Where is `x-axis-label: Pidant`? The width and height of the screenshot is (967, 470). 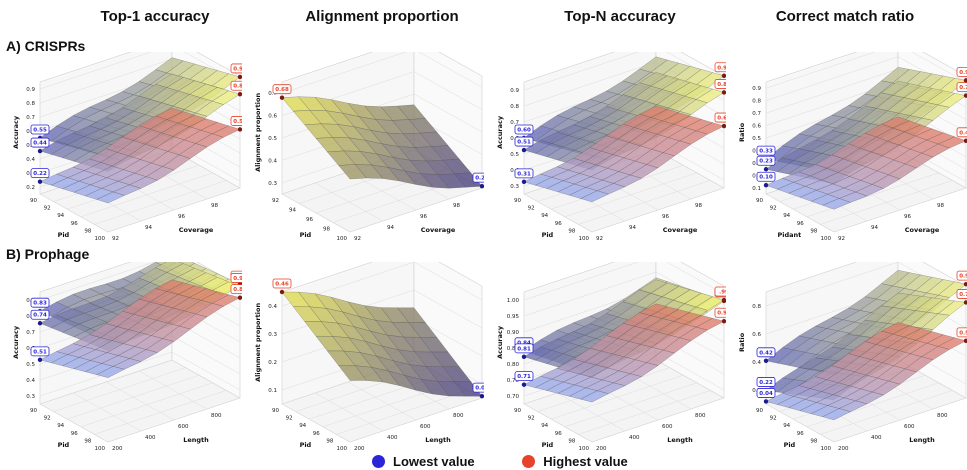 x-axis-label: Pidant is located at coordinates (790, 235).